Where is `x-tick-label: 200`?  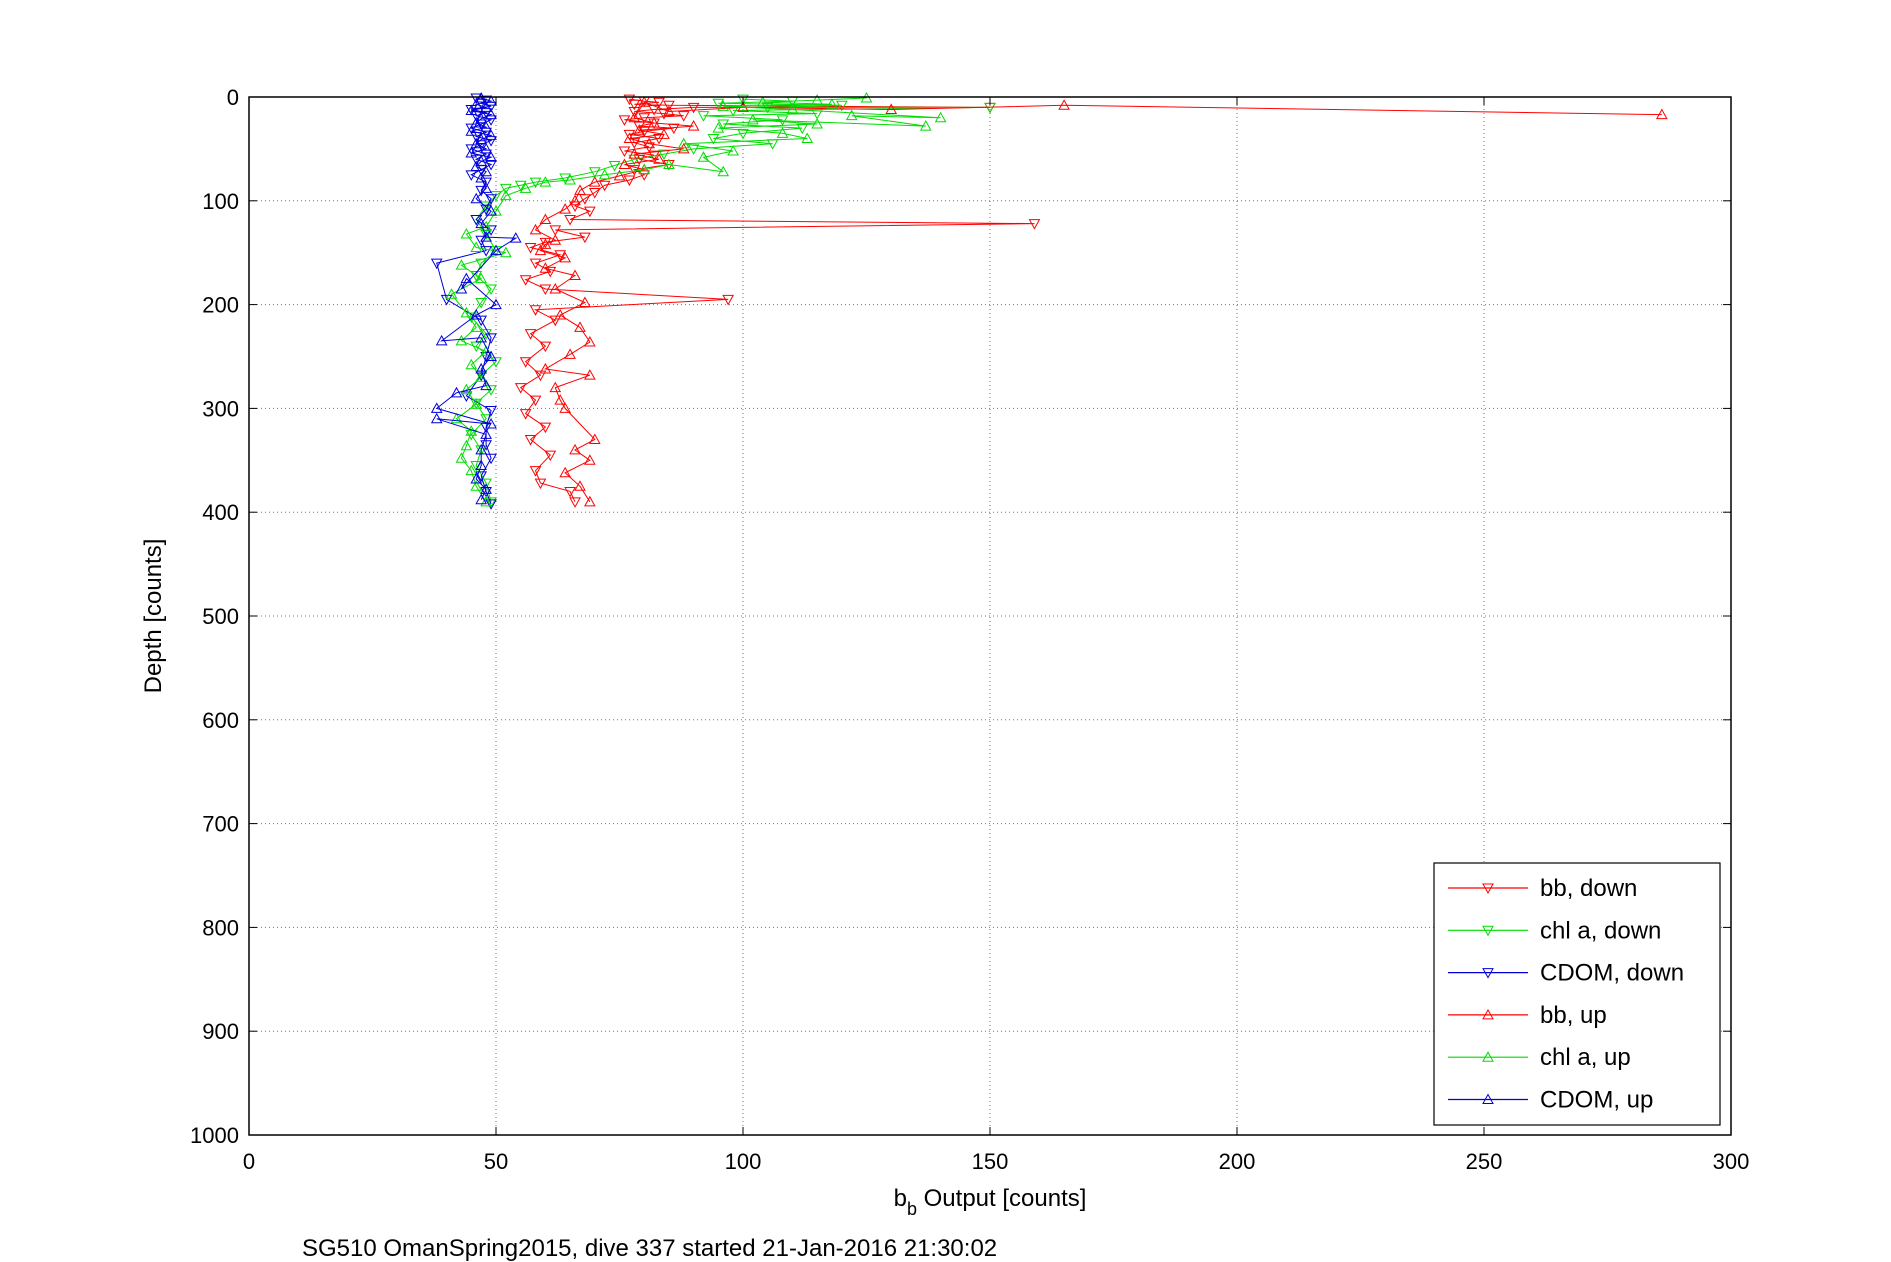 x-tick-label: 200 is located at coordinates (1237, 1161).